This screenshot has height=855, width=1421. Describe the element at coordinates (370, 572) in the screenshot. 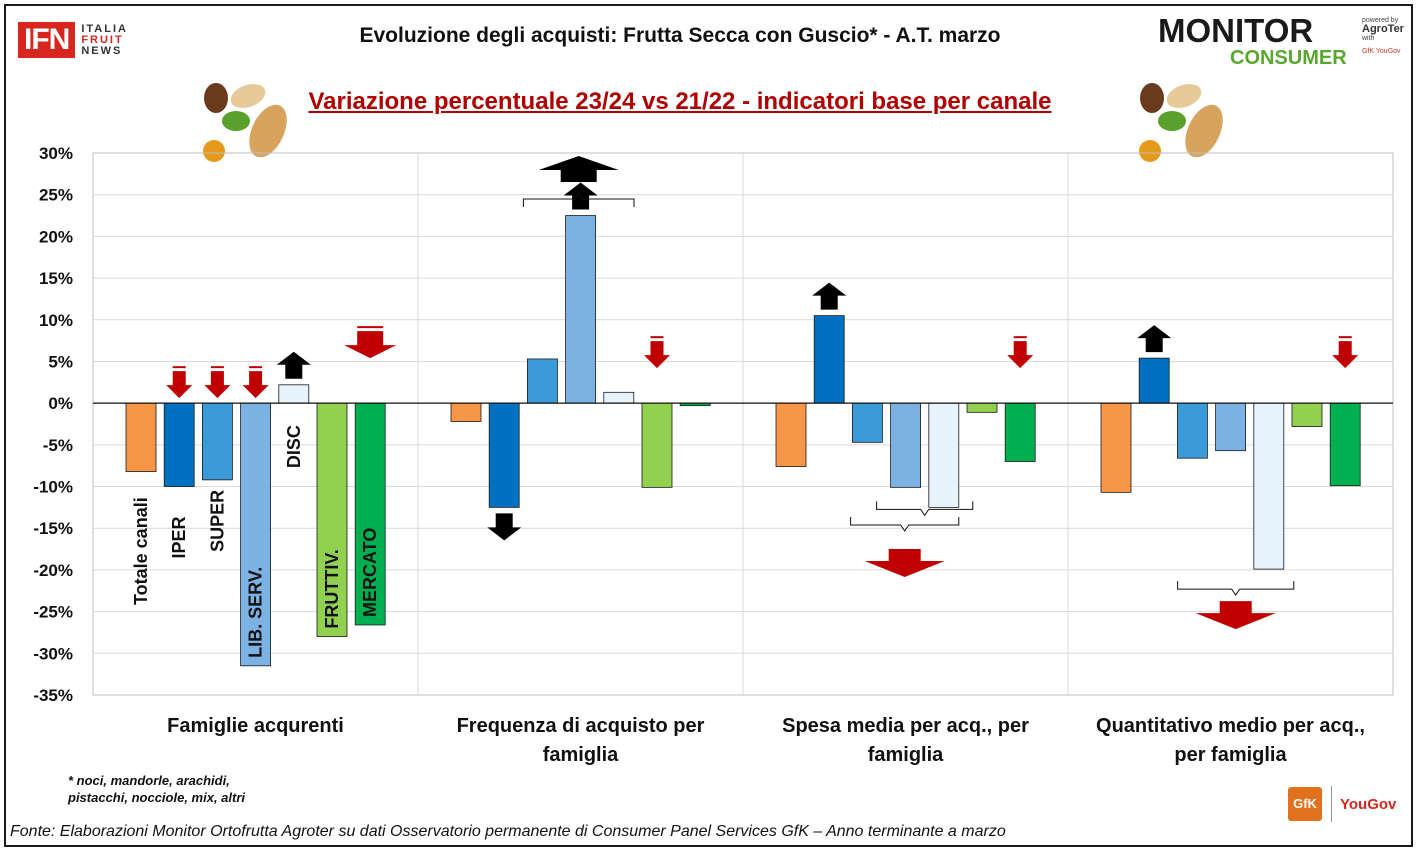

I see `channel-label: MERCATO` at that location.